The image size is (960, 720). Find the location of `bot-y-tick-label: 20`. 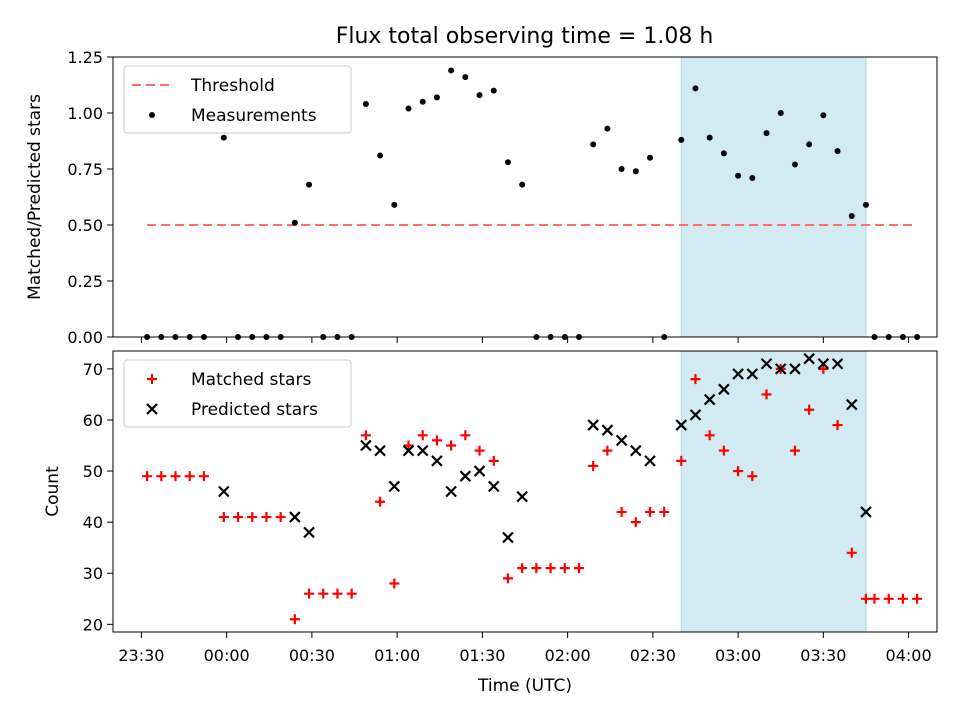

bot-y-tick-label: 20 is located at coordinates (93, 624).